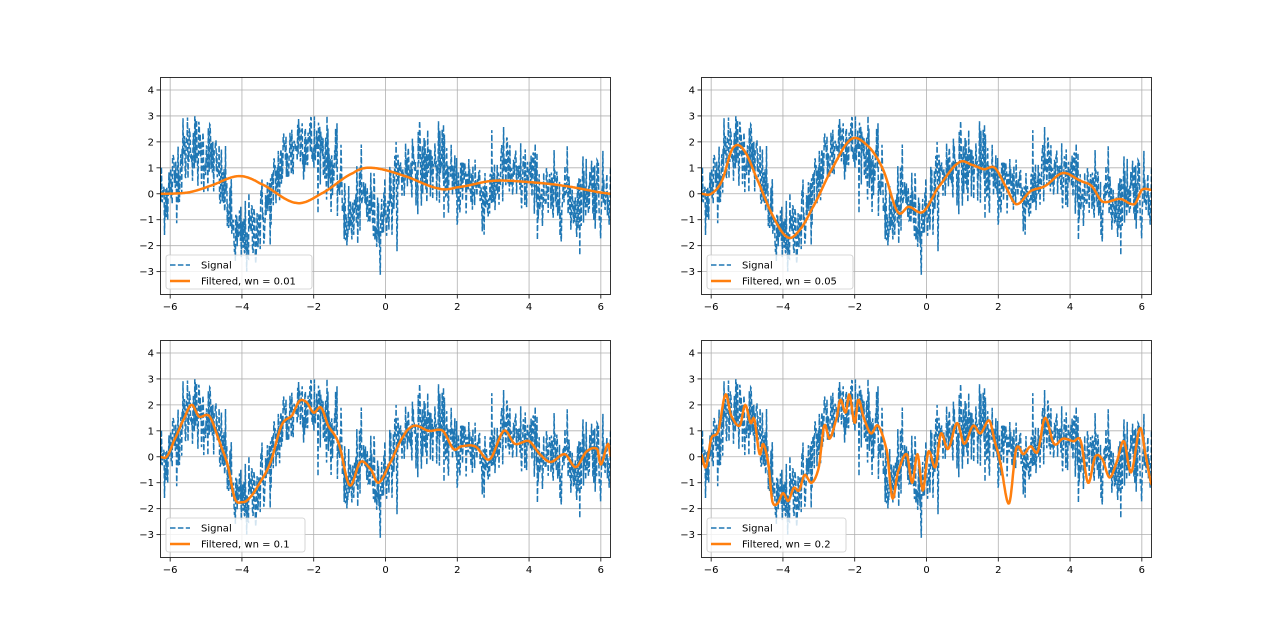 This screenshot has width=1280, height=640. I want to click on legend-filtered-label: Filtered, wn = 0.2, so click(786, 545).